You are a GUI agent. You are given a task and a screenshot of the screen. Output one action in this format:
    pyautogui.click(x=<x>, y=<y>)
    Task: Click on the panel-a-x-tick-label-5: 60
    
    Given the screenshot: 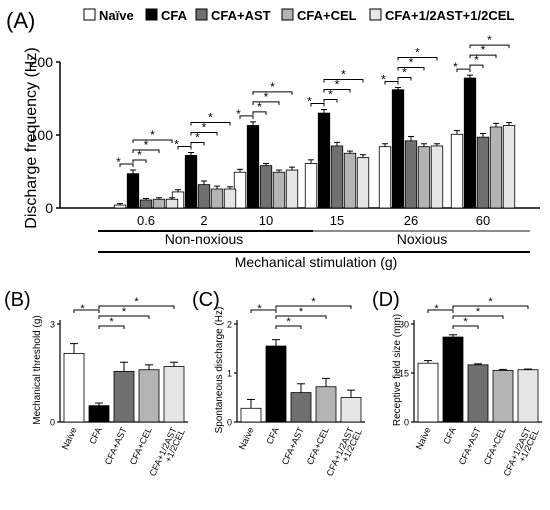 What is the action you would take?
    pyautogui.click(x=483, y=220)
    